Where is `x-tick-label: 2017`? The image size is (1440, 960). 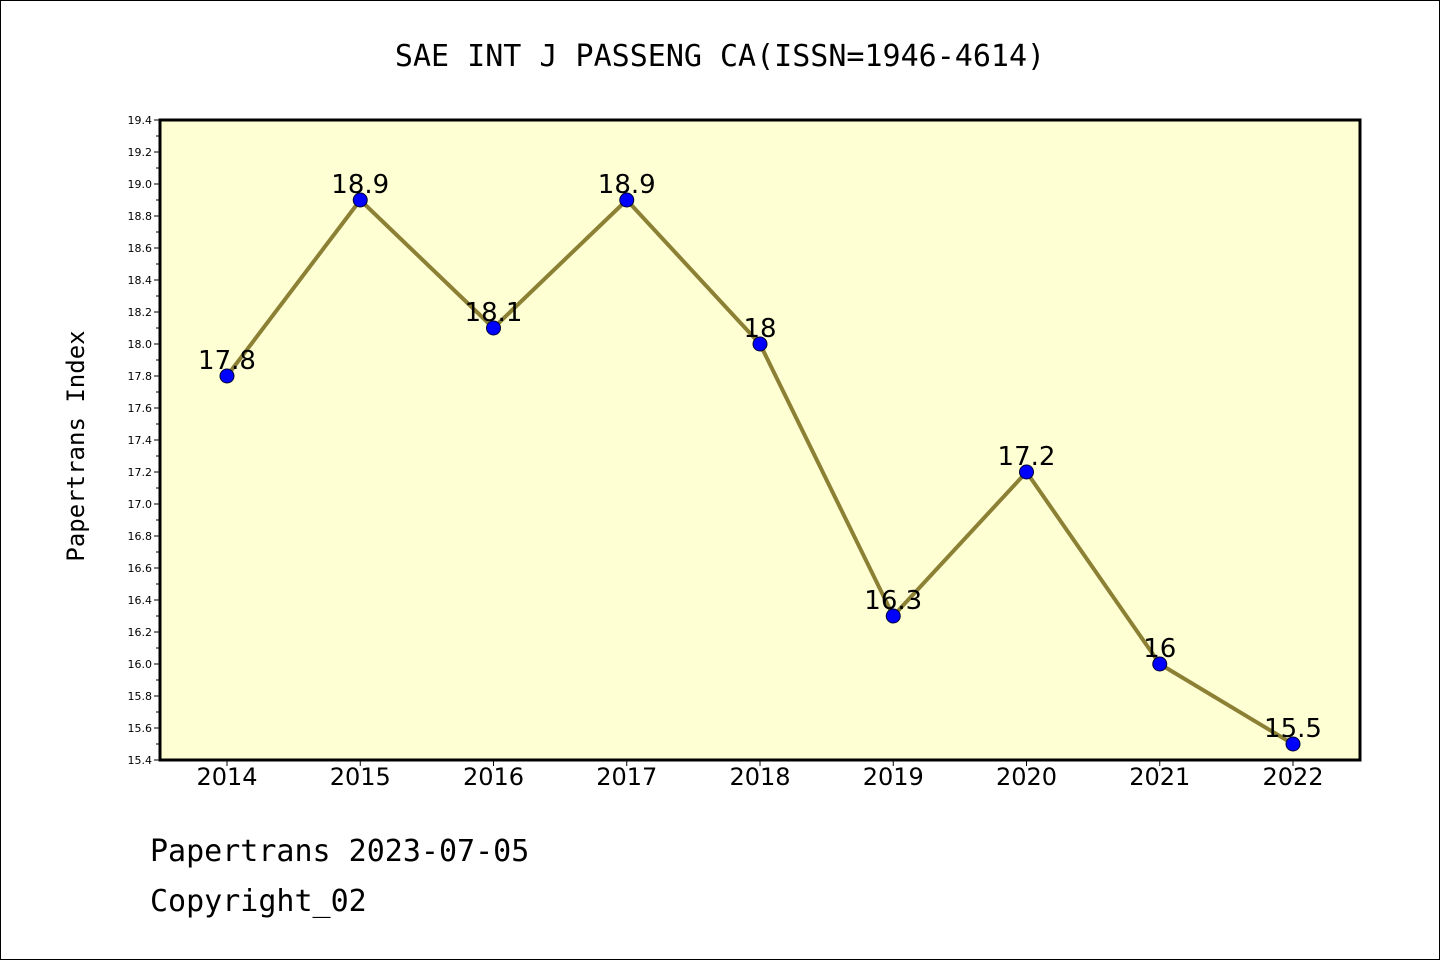
x-tick-label: 2017 is located at coordinates (626, 777).